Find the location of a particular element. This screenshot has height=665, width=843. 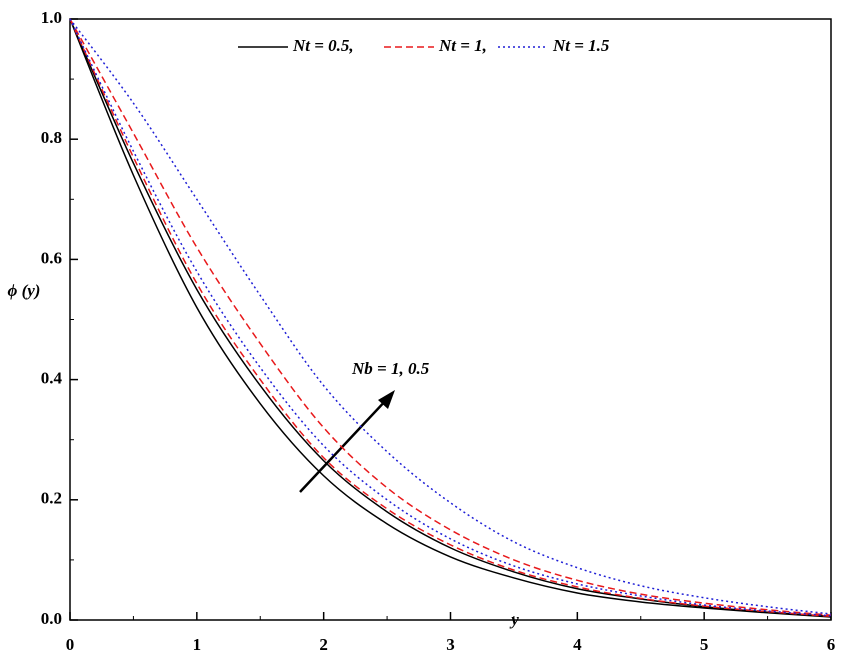

y-tick-label: 0.8 is located at coordinates (51, 137).